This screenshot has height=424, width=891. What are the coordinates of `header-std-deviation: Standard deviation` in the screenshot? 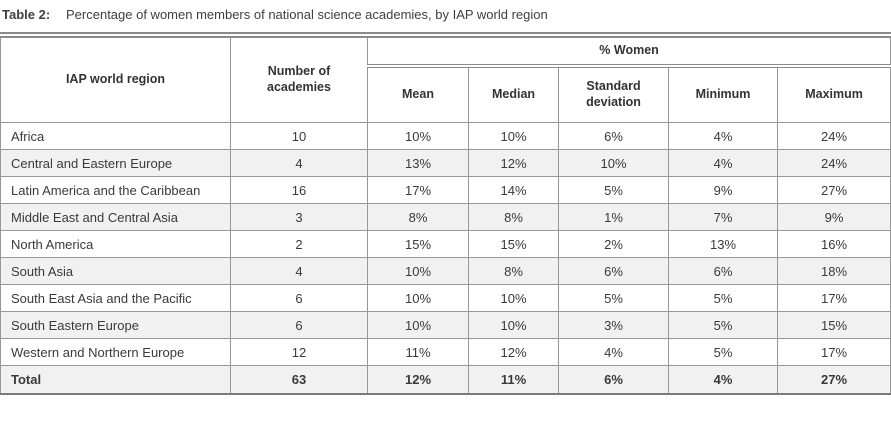 It's located at (613, 94).